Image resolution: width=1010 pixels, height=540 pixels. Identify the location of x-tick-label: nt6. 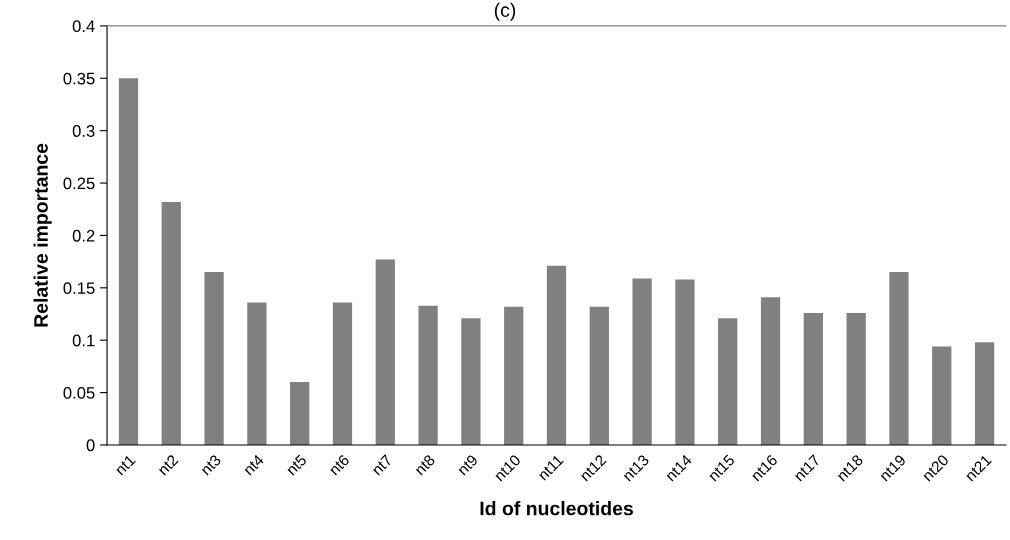
(339, 465).